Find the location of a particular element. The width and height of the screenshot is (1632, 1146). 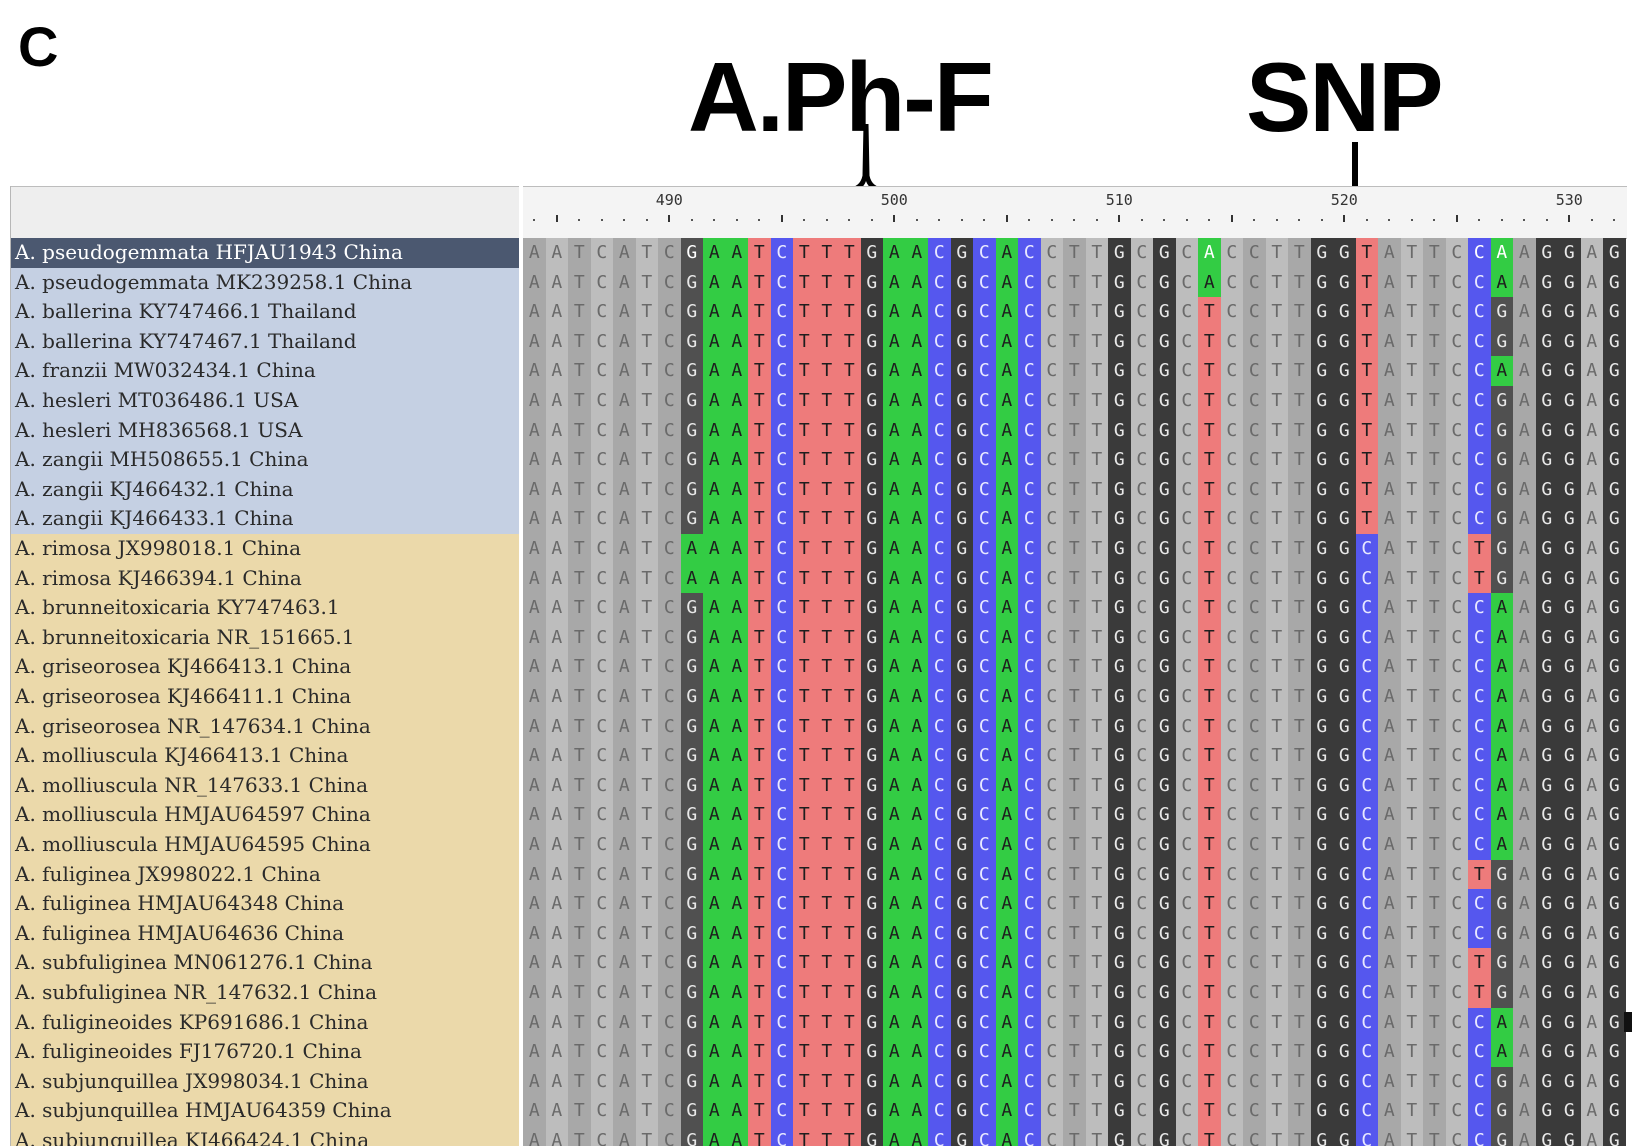

sequence-name: A. hesleri MT036486.1 USA is located at coordinates (265, 401).